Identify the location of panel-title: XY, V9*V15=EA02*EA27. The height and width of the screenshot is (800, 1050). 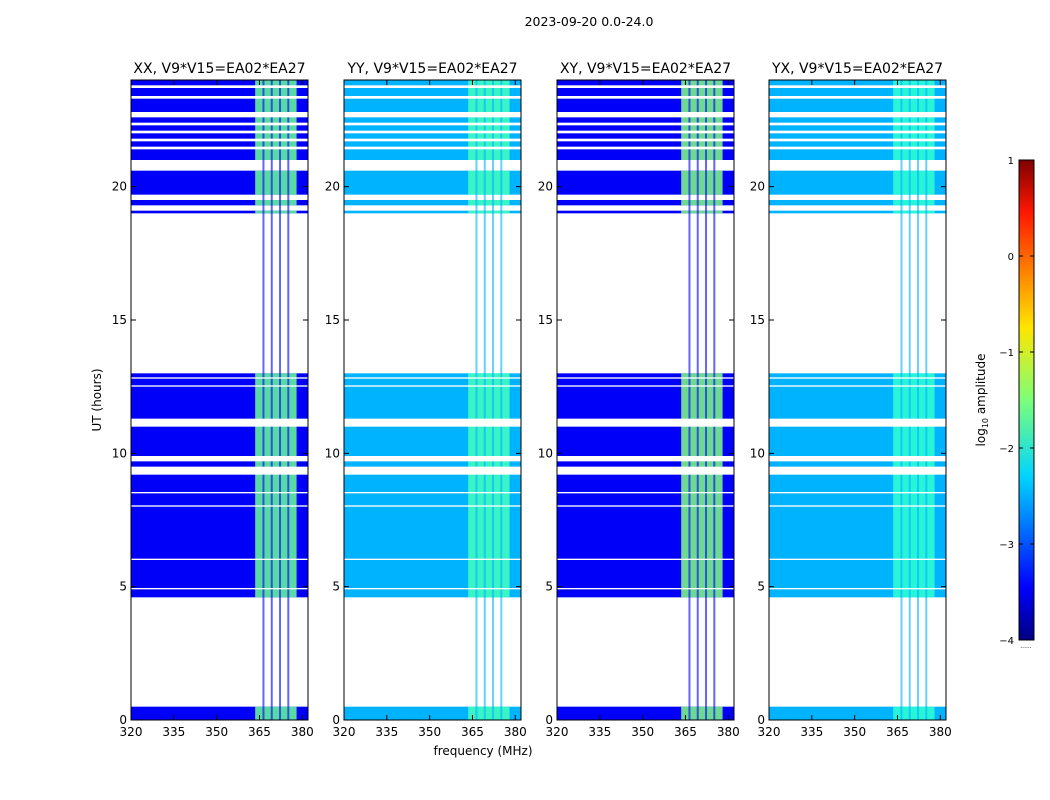
(645, 69).